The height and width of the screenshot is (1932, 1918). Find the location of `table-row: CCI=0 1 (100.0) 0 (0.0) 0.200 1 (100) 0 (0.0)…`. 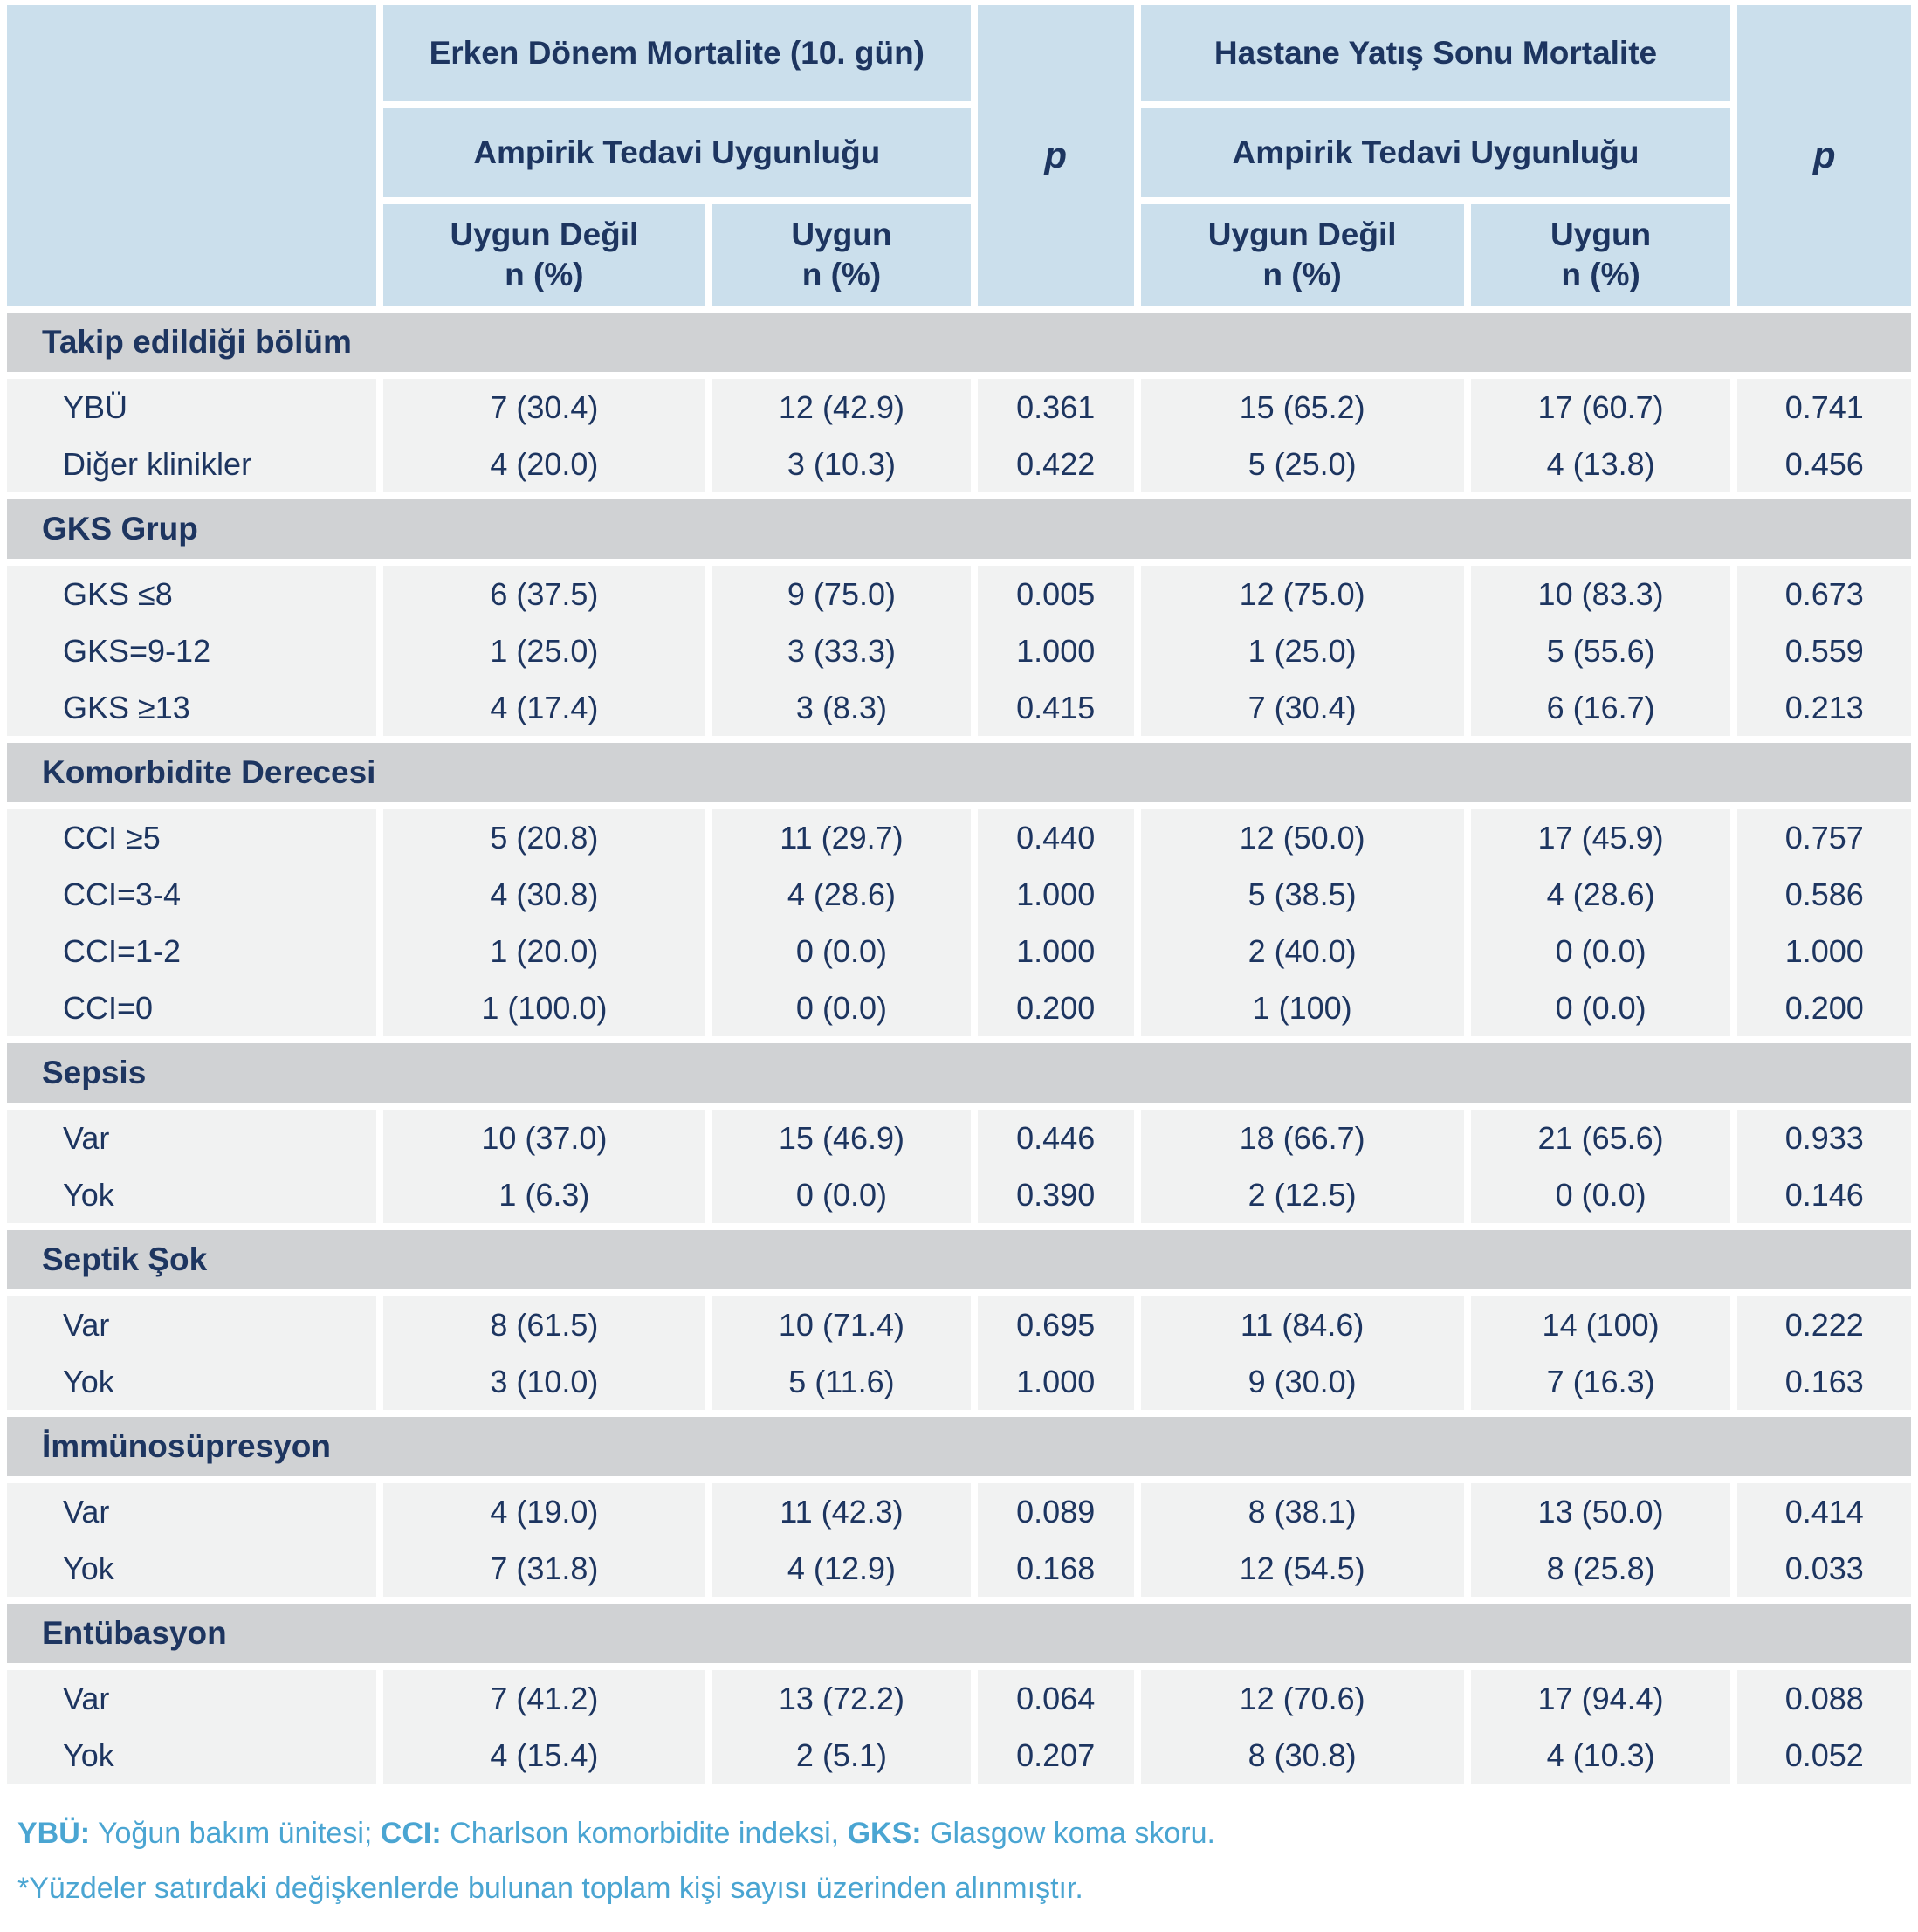

table-row: CCI=0 1 (100.0) 0 (0.0) 0.200 1 (100) 0 (0.0)… is located at coordinates (959, 1008).